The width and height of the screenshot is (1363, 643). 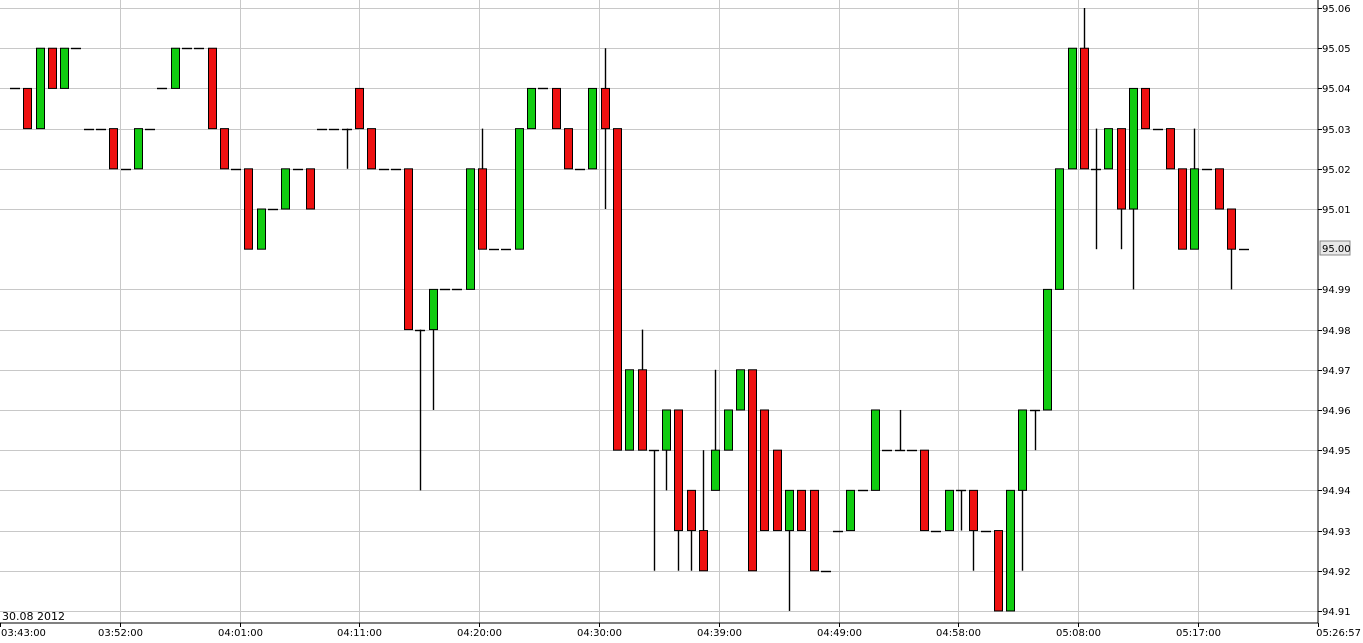 I want to click on y-tick-label: 95.02, so click(x=1336, y=170).